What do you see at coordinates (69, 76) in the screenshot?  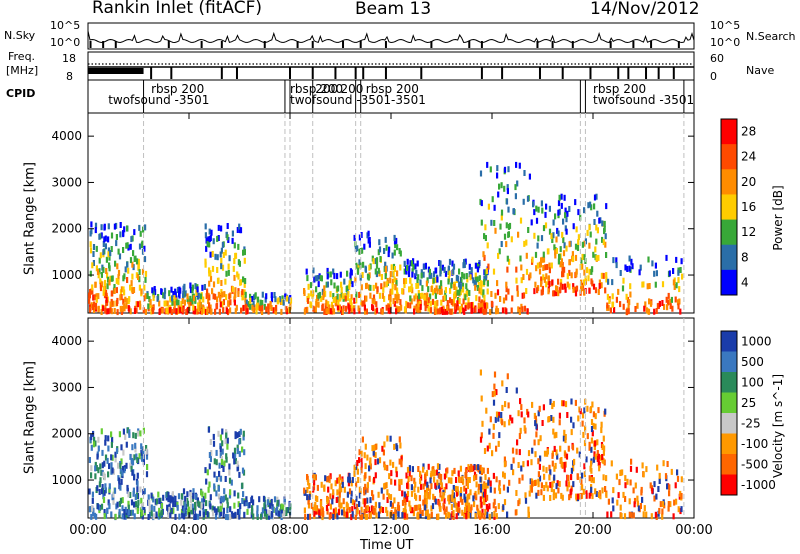 I see `freq-bot-tick: 8` at bounding box center [69, 76].